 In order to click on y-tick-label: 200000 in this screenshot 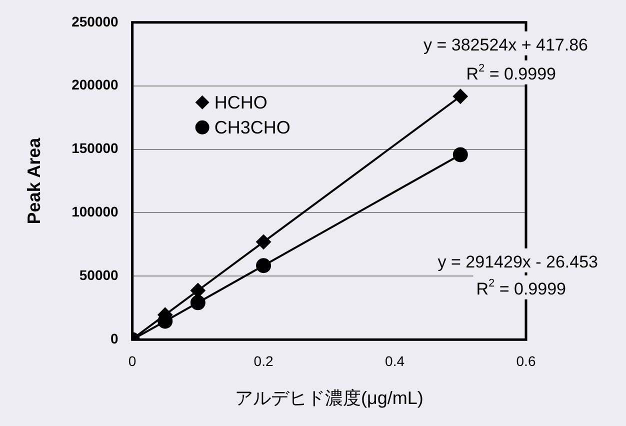, I will do `click(95, 84)`.